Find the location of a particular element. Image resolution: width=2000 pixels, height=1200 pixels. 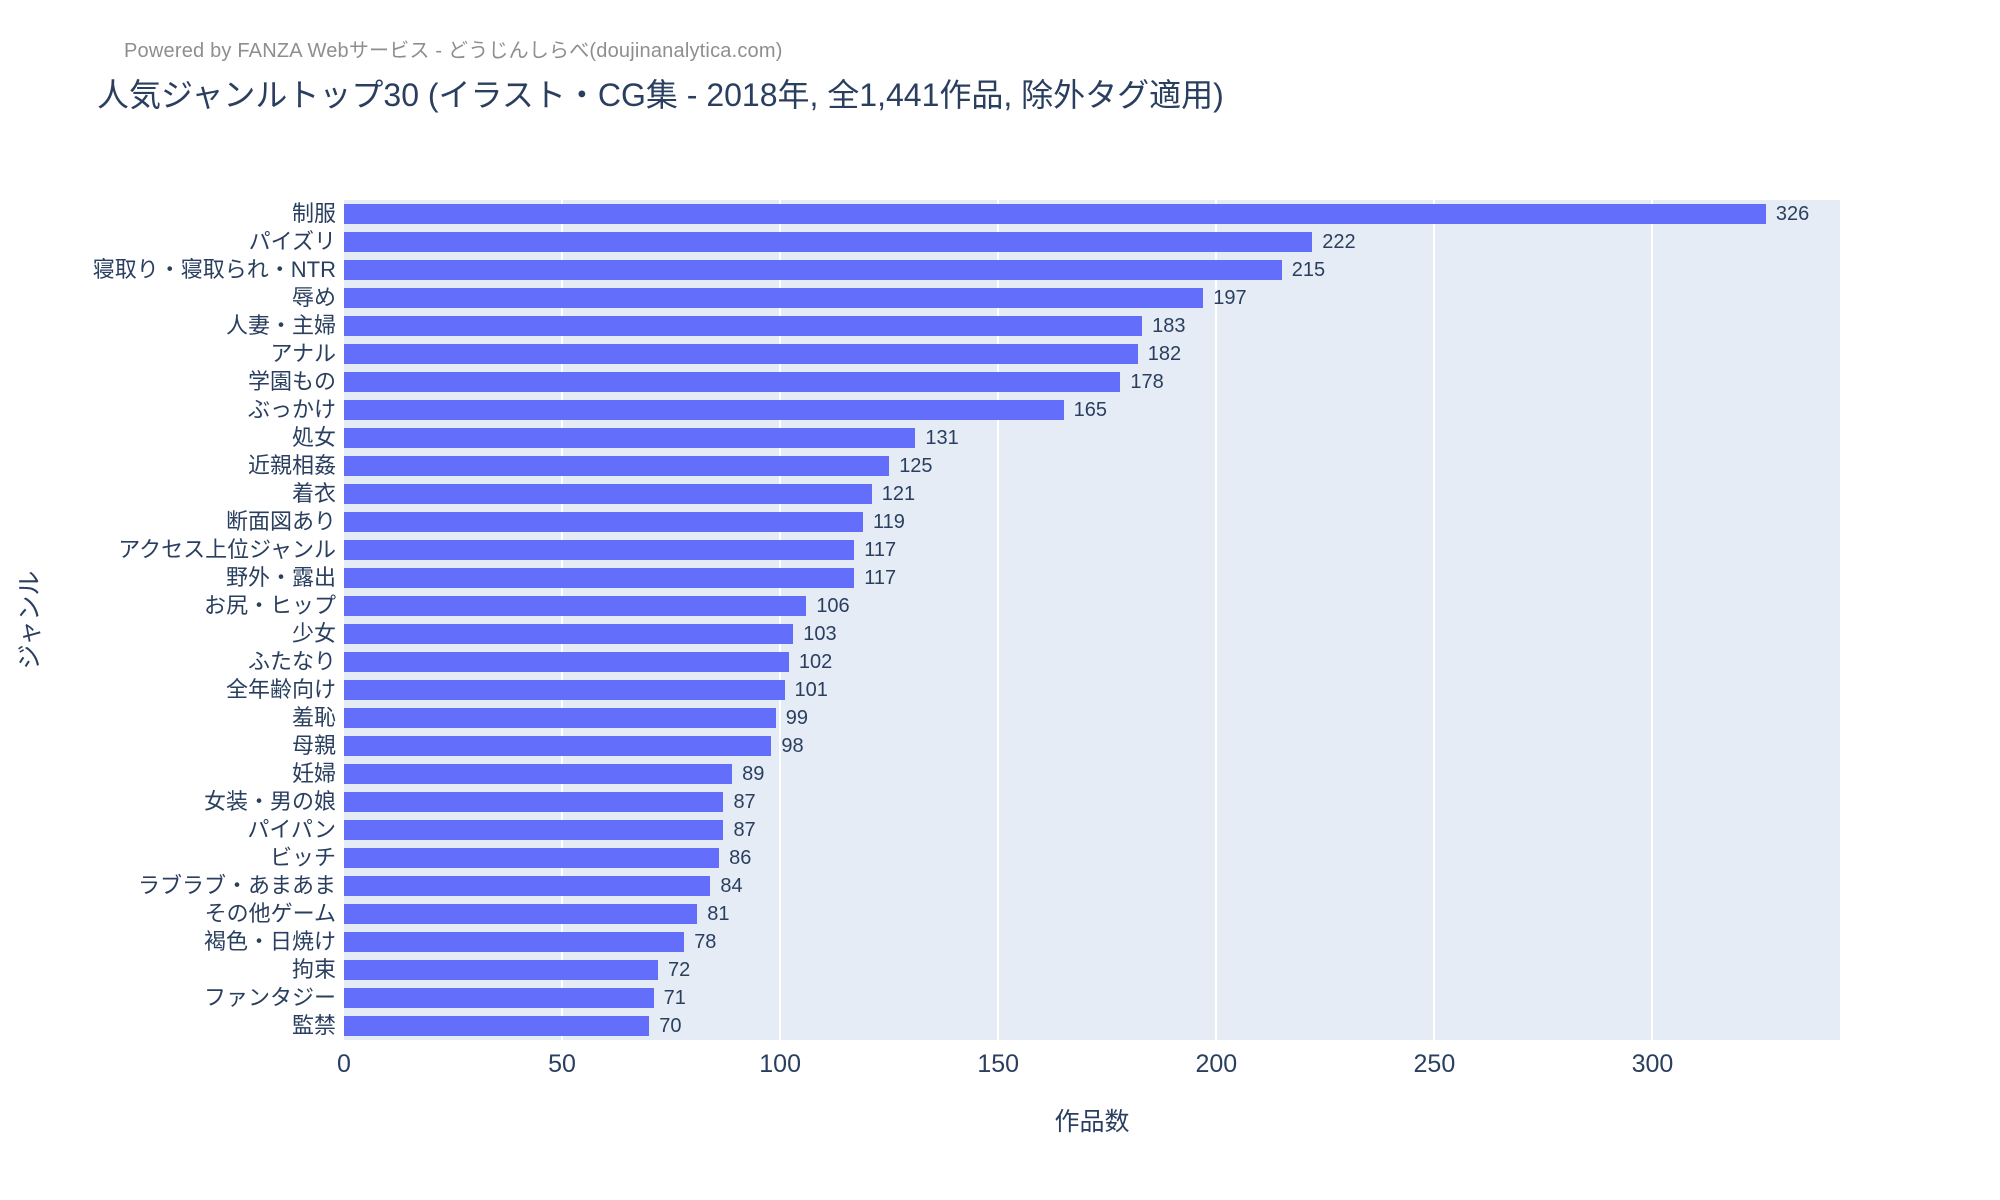

bar-row: 119 is located at coordinates (1092, 522).